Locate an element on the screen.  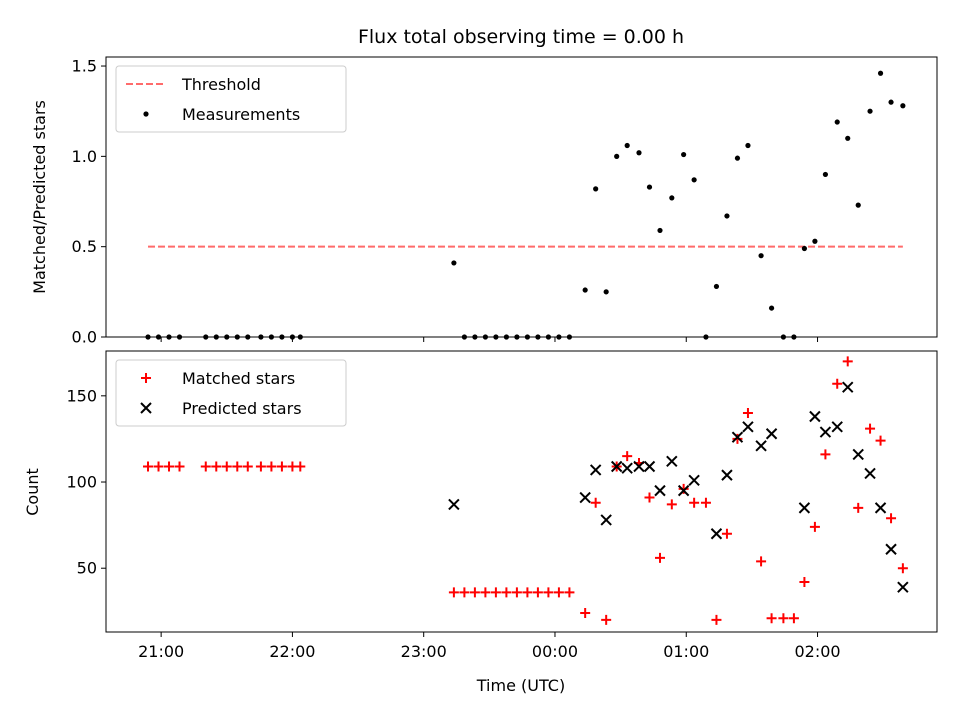
legend-label: Predicted stars is located at coordinates (242, 408).